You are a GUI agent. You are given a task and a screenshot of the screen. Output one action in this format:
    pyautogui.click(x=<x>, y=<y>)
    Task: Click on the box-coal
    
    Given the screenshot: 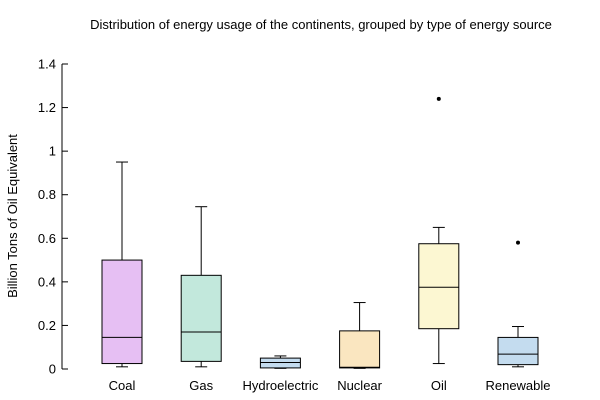 What is the action you would take?
    pyautogui.click(x=122, y=312)
    